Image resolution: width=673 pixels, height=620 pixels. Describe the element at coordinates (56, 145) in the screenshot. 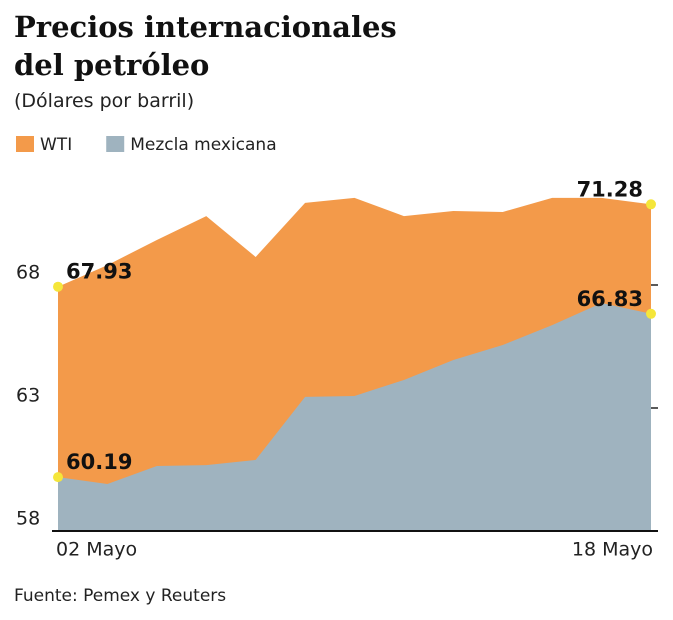

I see `legend-label: WTI` at that location.